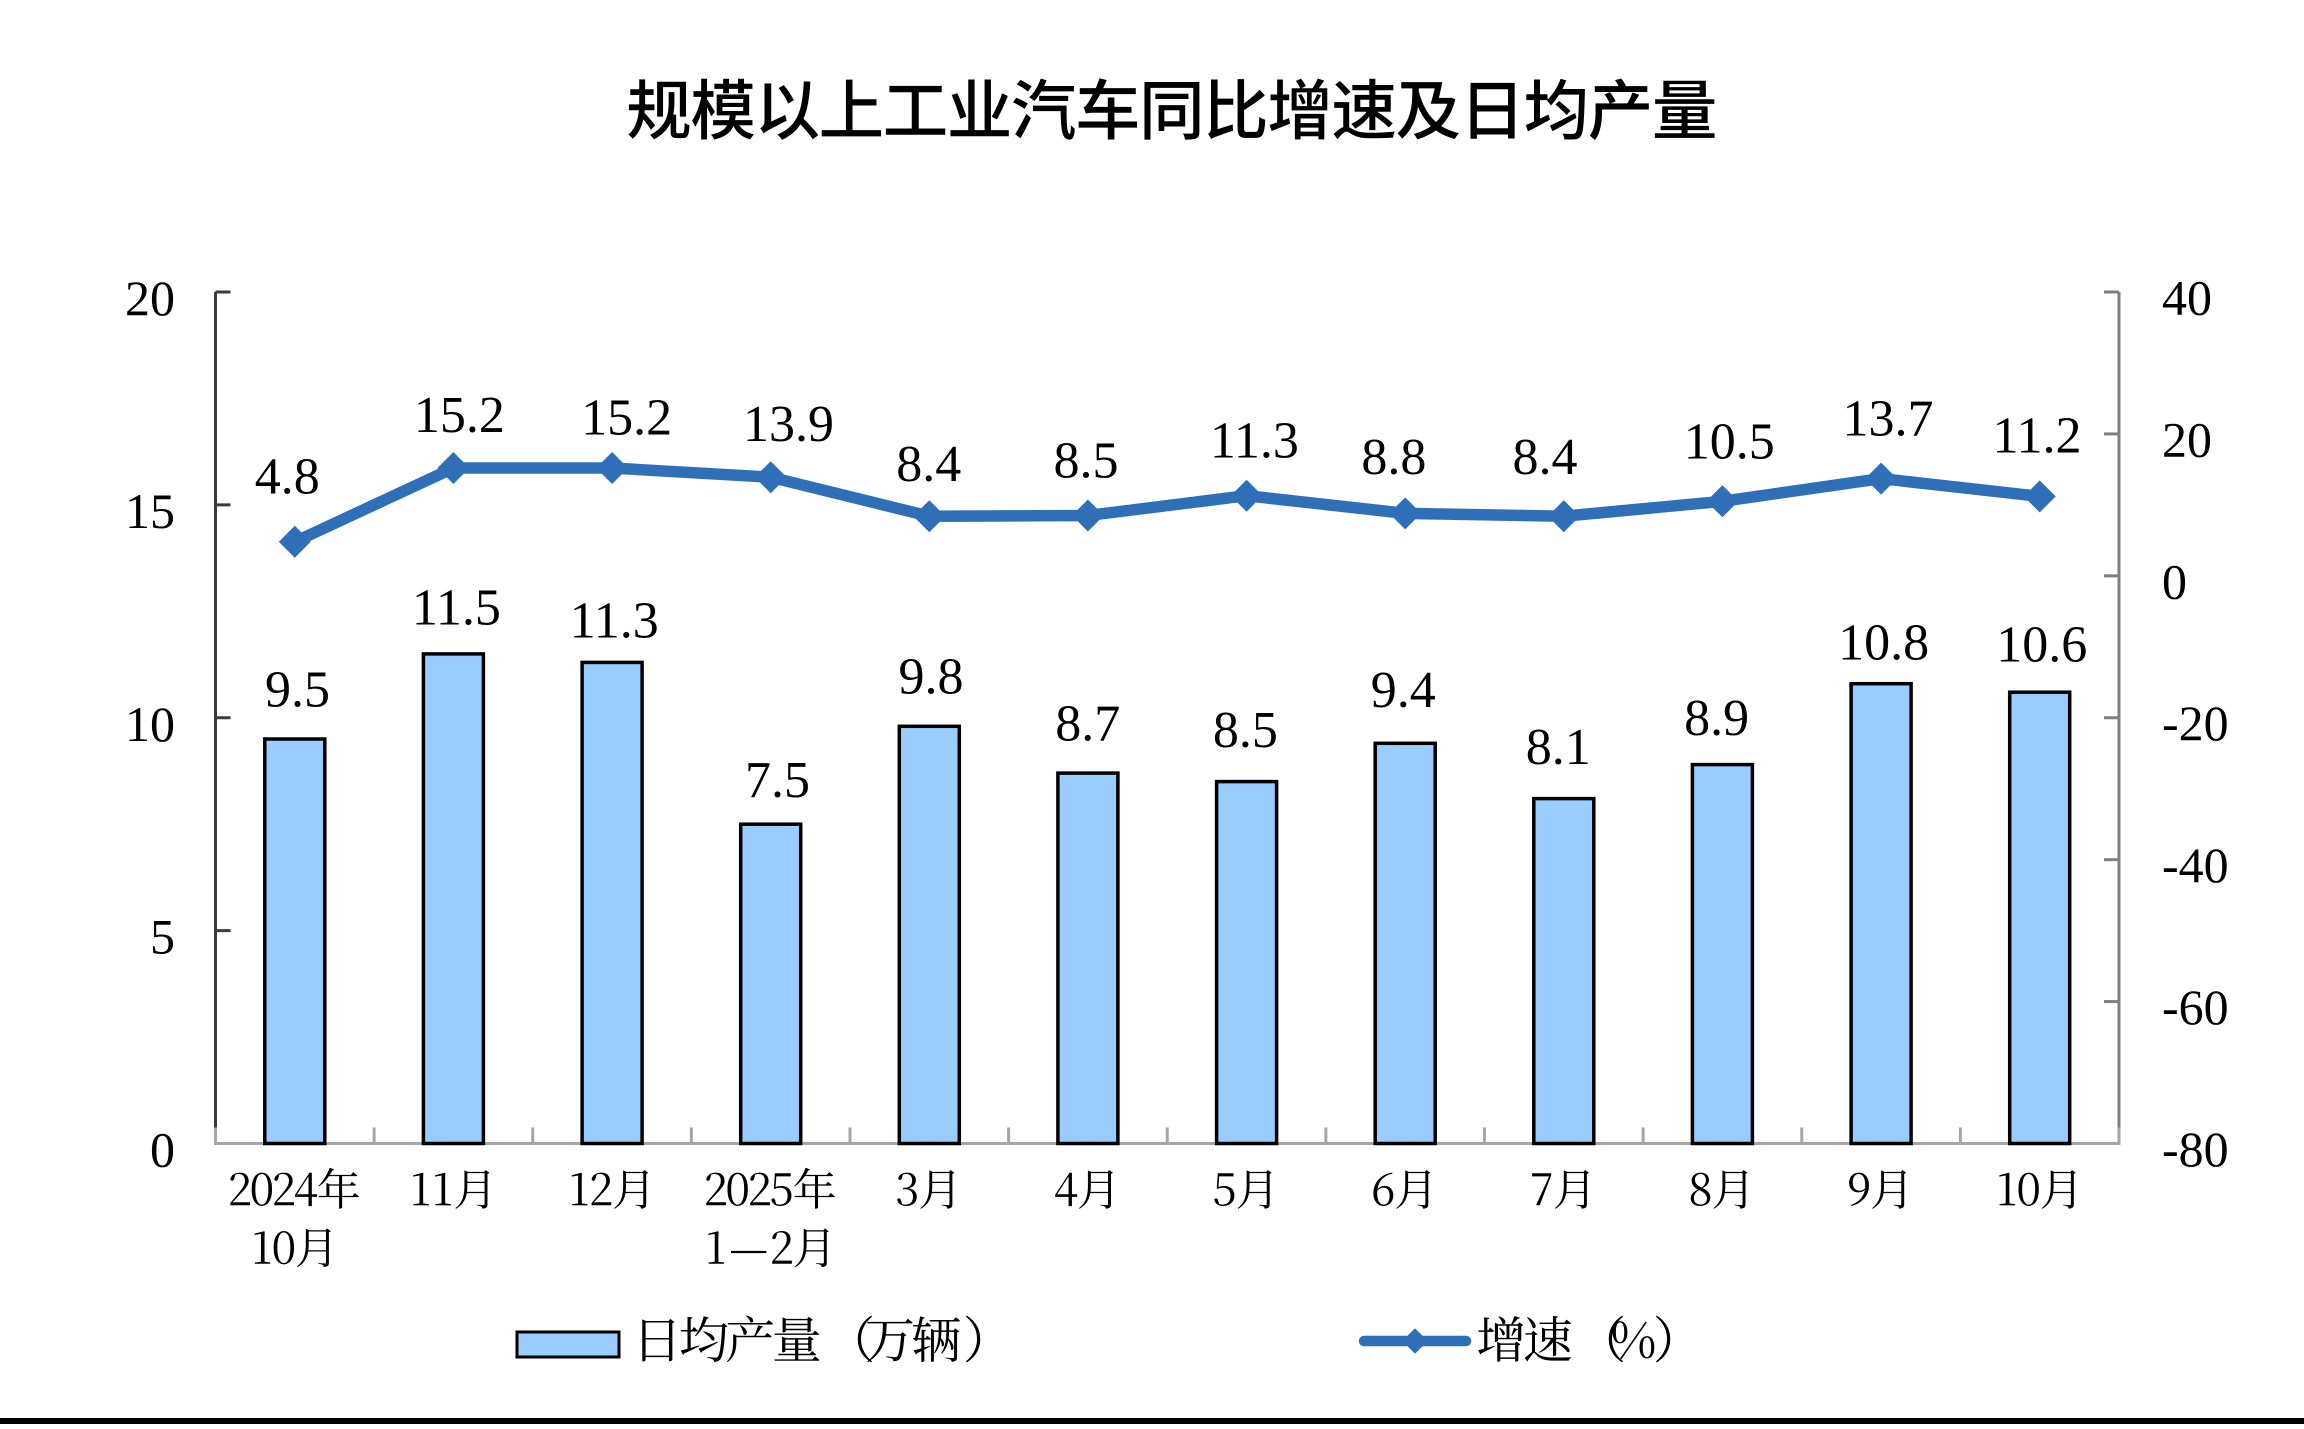  I want to click on svg-text: -20, so click(2195, 723).